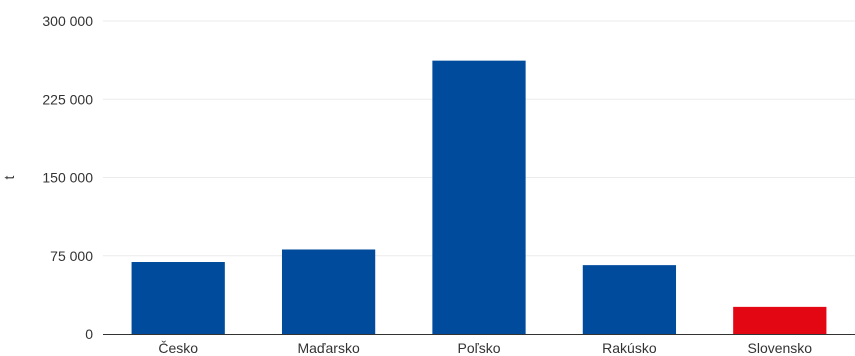 The height and width of the screenshot is (356, 855). I want to click on x-tick-label: Rakúsko, so click(629, 348).